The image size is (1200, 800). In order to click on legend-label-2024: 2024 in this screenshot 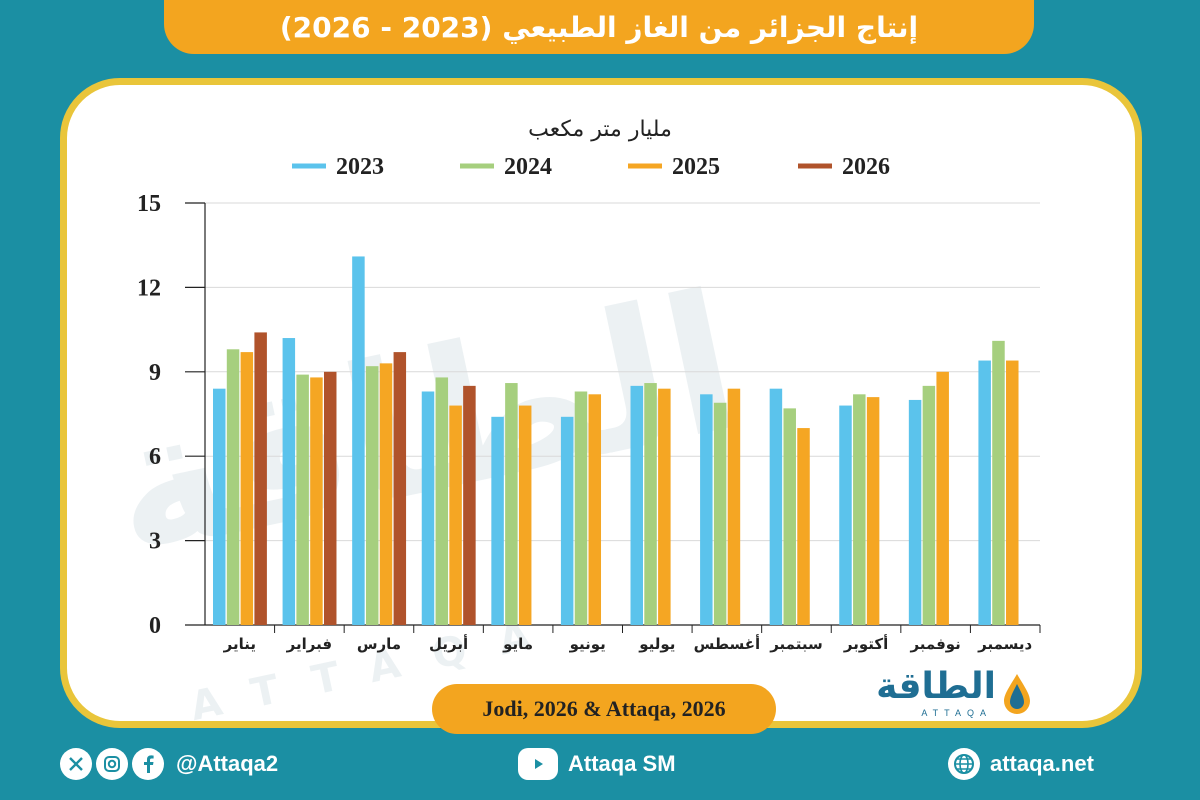, I will do `click(528, 167)`.